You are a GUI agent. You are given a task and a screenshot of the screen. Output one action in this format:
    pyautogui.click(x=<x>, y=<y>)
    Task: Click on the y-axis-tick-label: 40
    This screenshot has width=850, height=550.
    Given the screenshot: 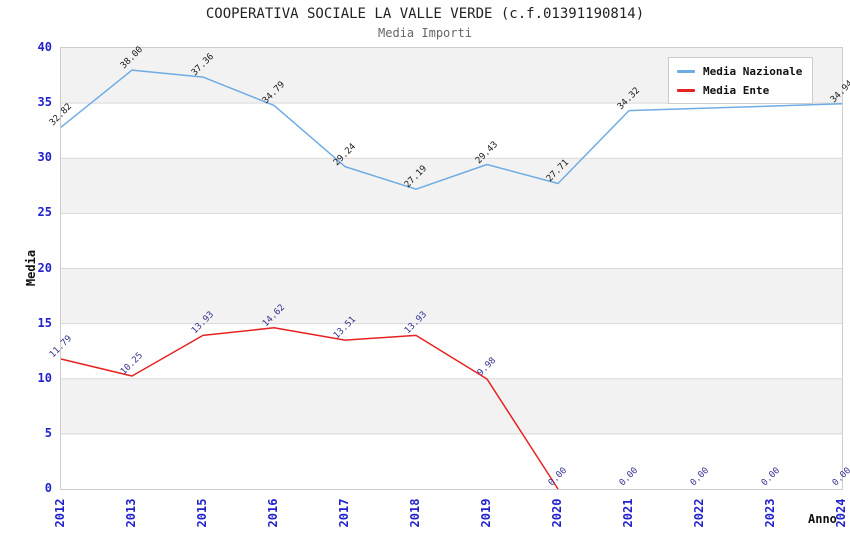 What is the action you would take?
    pyautogui.click(x=44, y=47)
    